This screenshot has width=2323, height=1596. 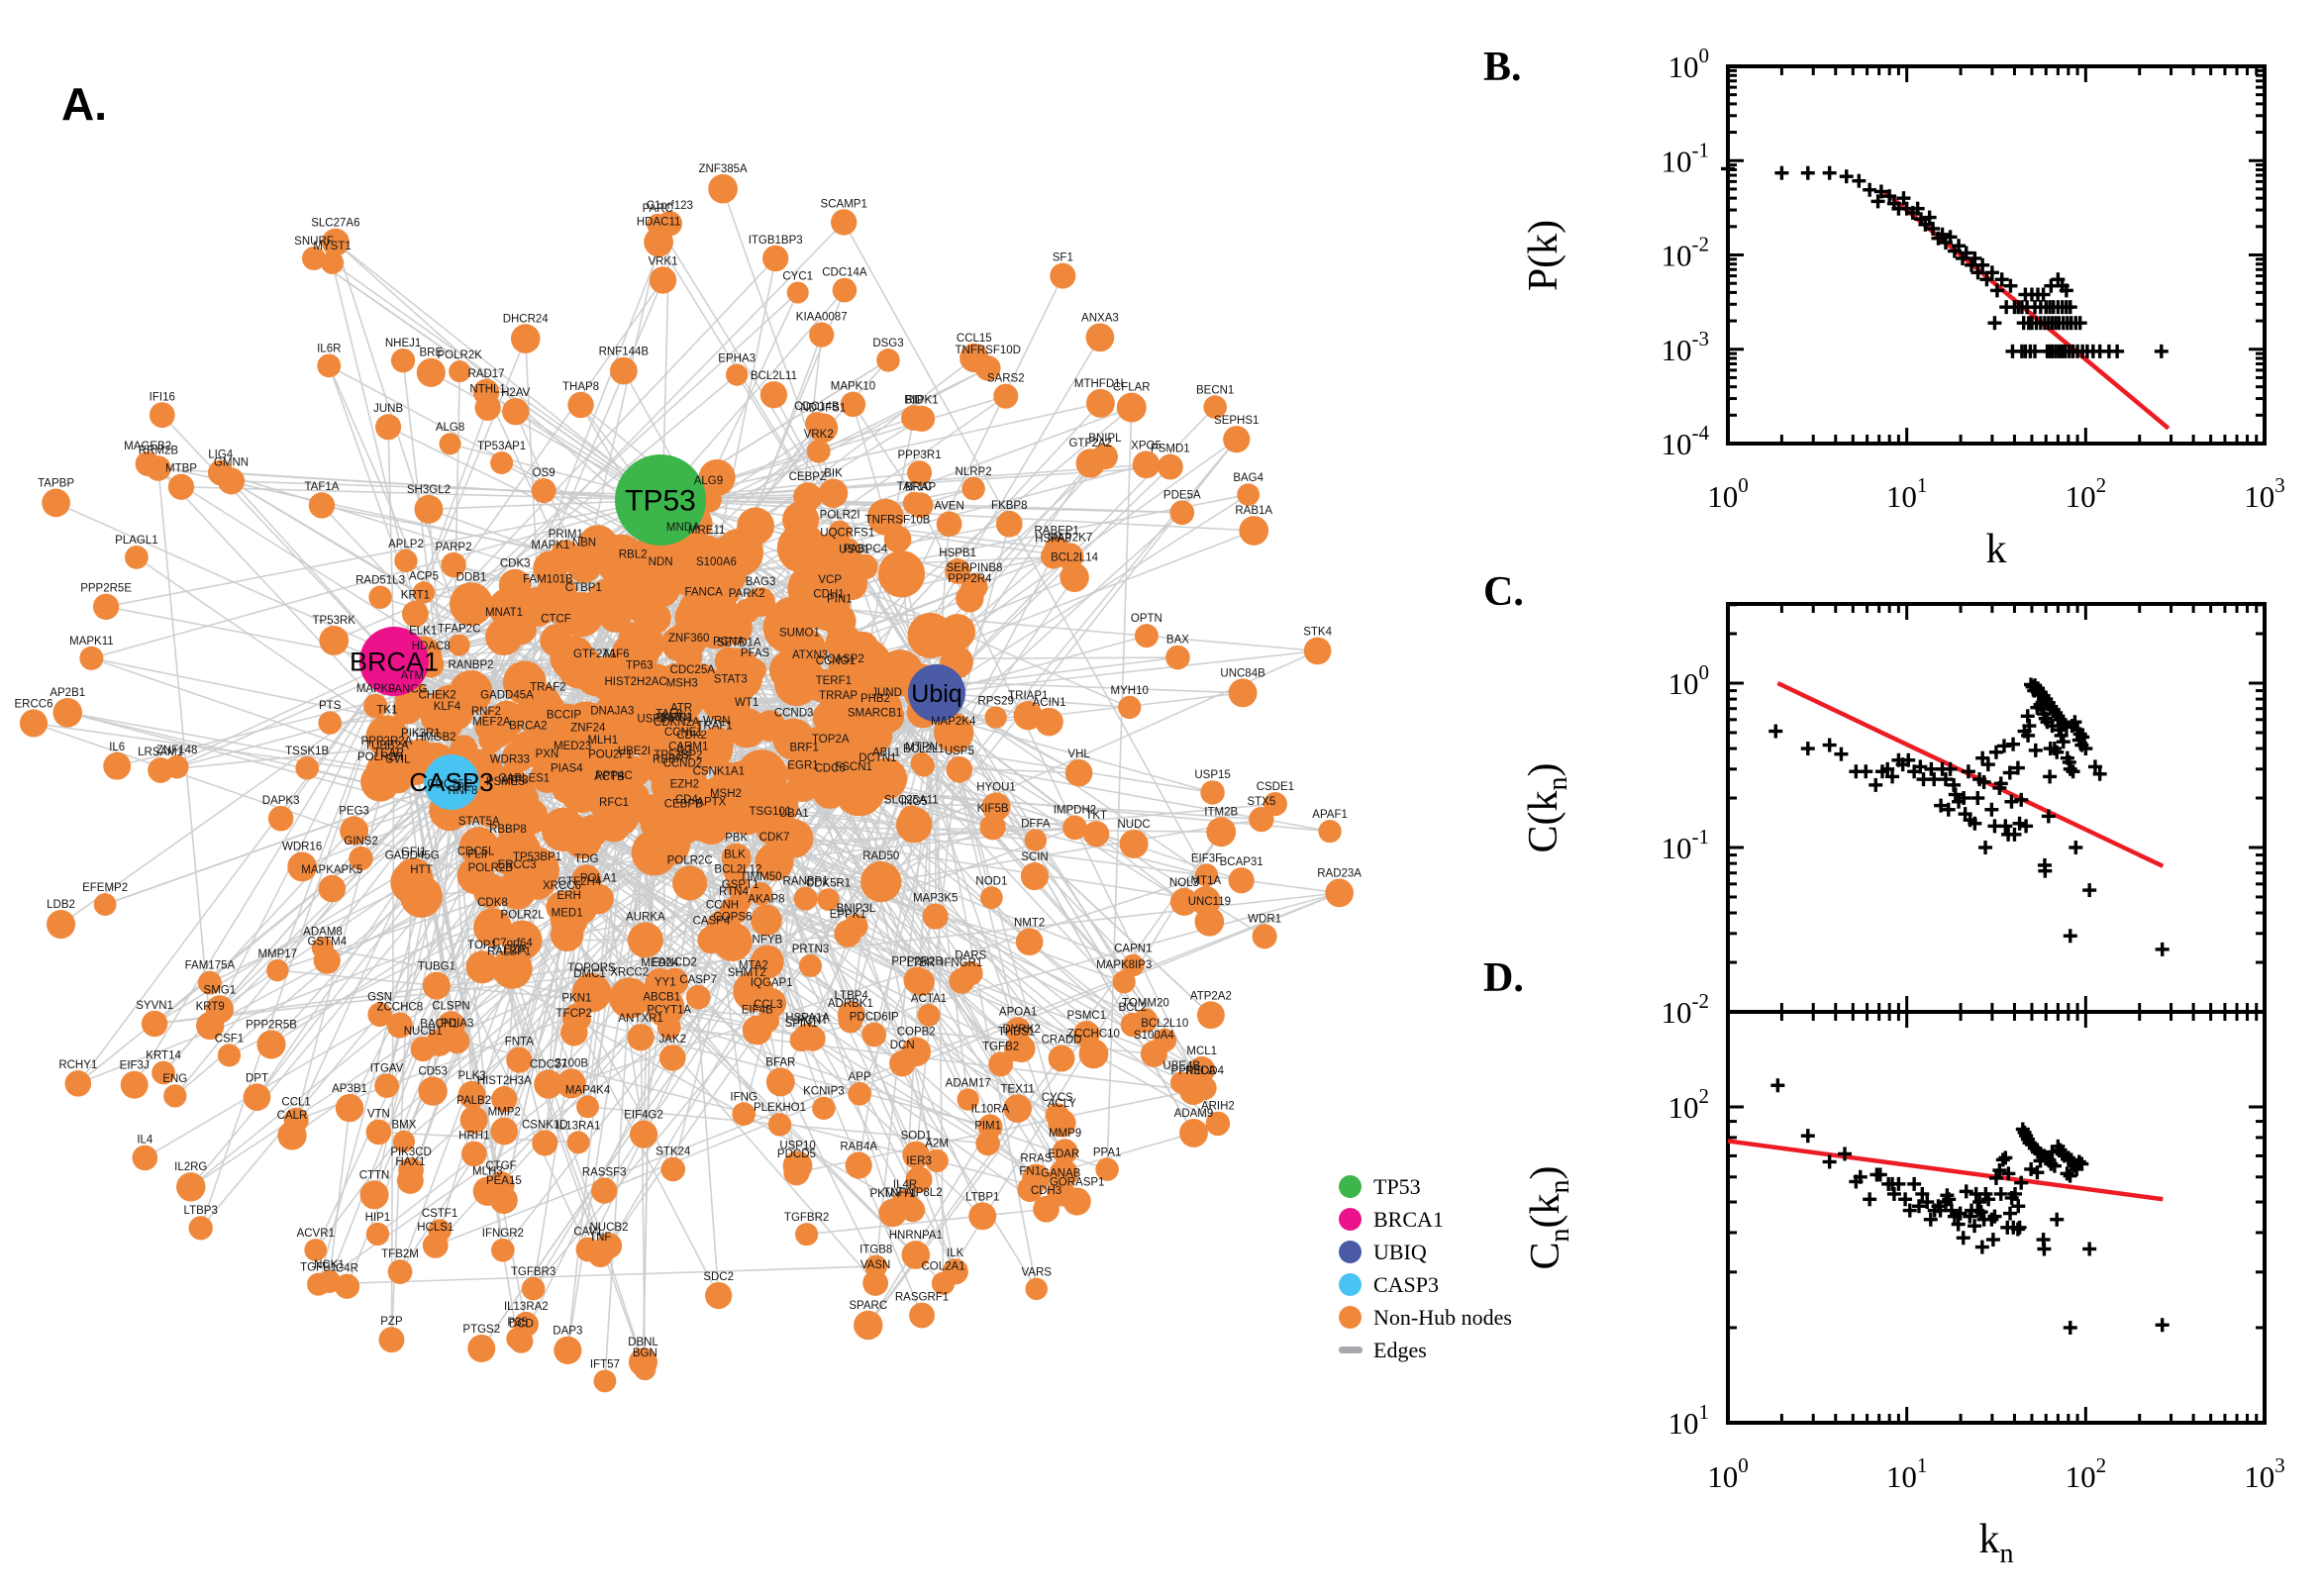 What do you see at coordinates (335, 224) in the screenshot?
I see `gene-label: SLC27A6` at bounding box center [335, 224].